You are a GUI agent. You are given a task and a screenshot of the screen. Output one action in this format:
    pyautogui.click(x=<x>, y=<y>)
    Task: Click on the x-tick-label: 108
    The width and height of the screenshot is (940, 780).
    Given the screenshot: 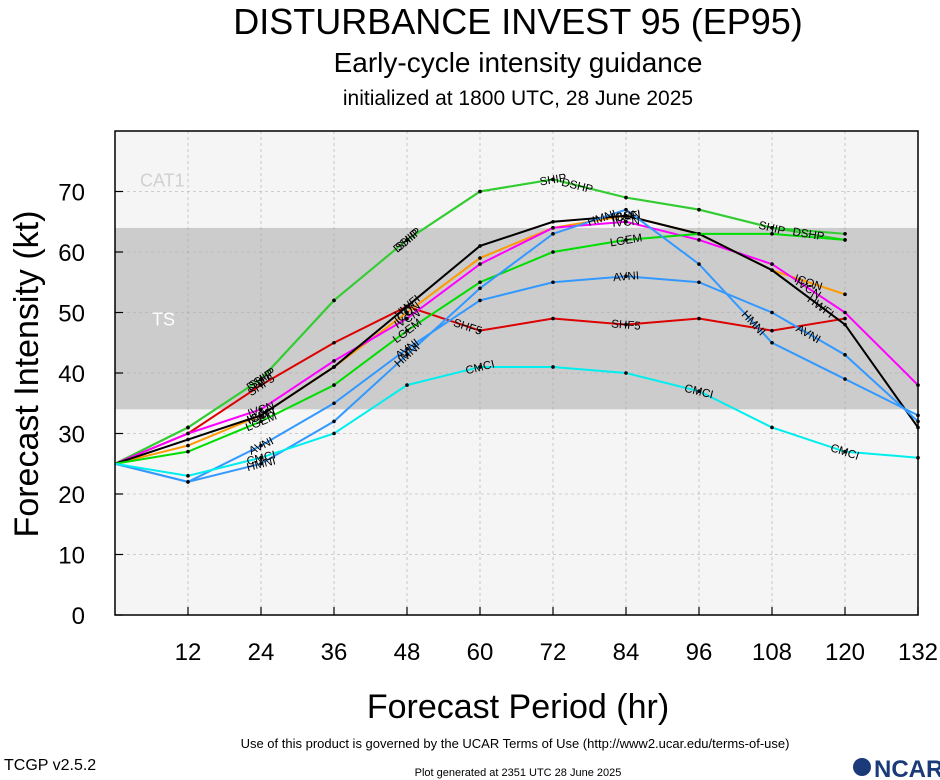 What is the action you would take?
    pyautogui.click(x=772, y=652)
    